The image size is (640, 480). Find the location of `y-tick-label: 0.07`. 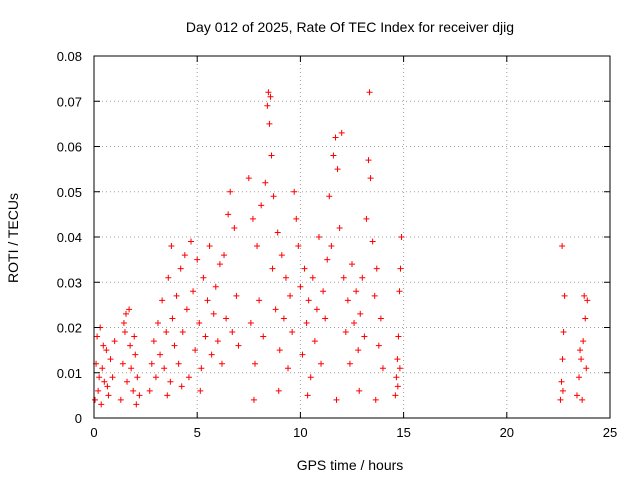

y-tick-label: 0.07 is located at coordinates (69, 101).